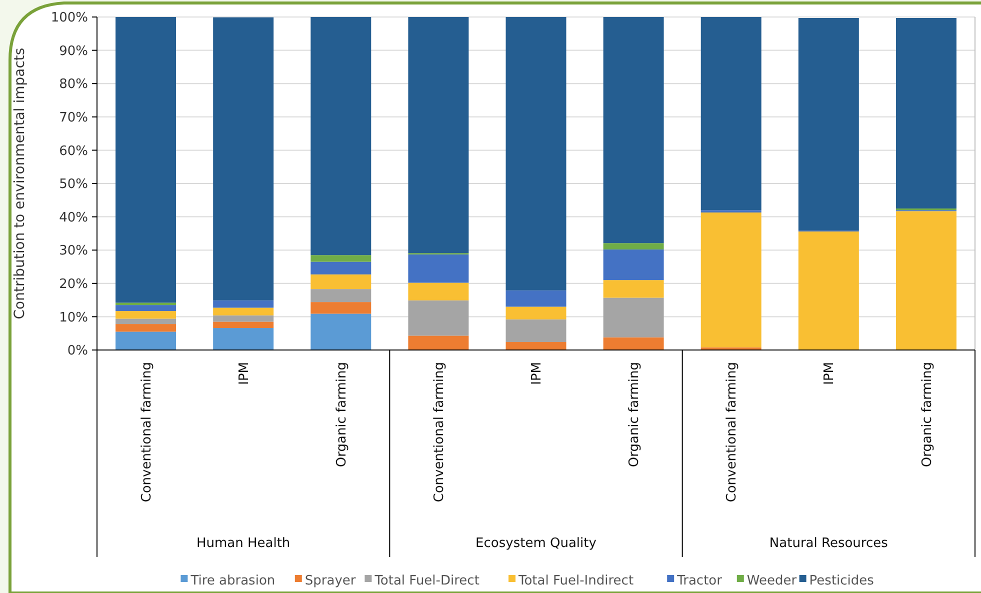  Describe the element at coordinates (243, 543) in the screenshot. I see `text: Human Health` at that location.